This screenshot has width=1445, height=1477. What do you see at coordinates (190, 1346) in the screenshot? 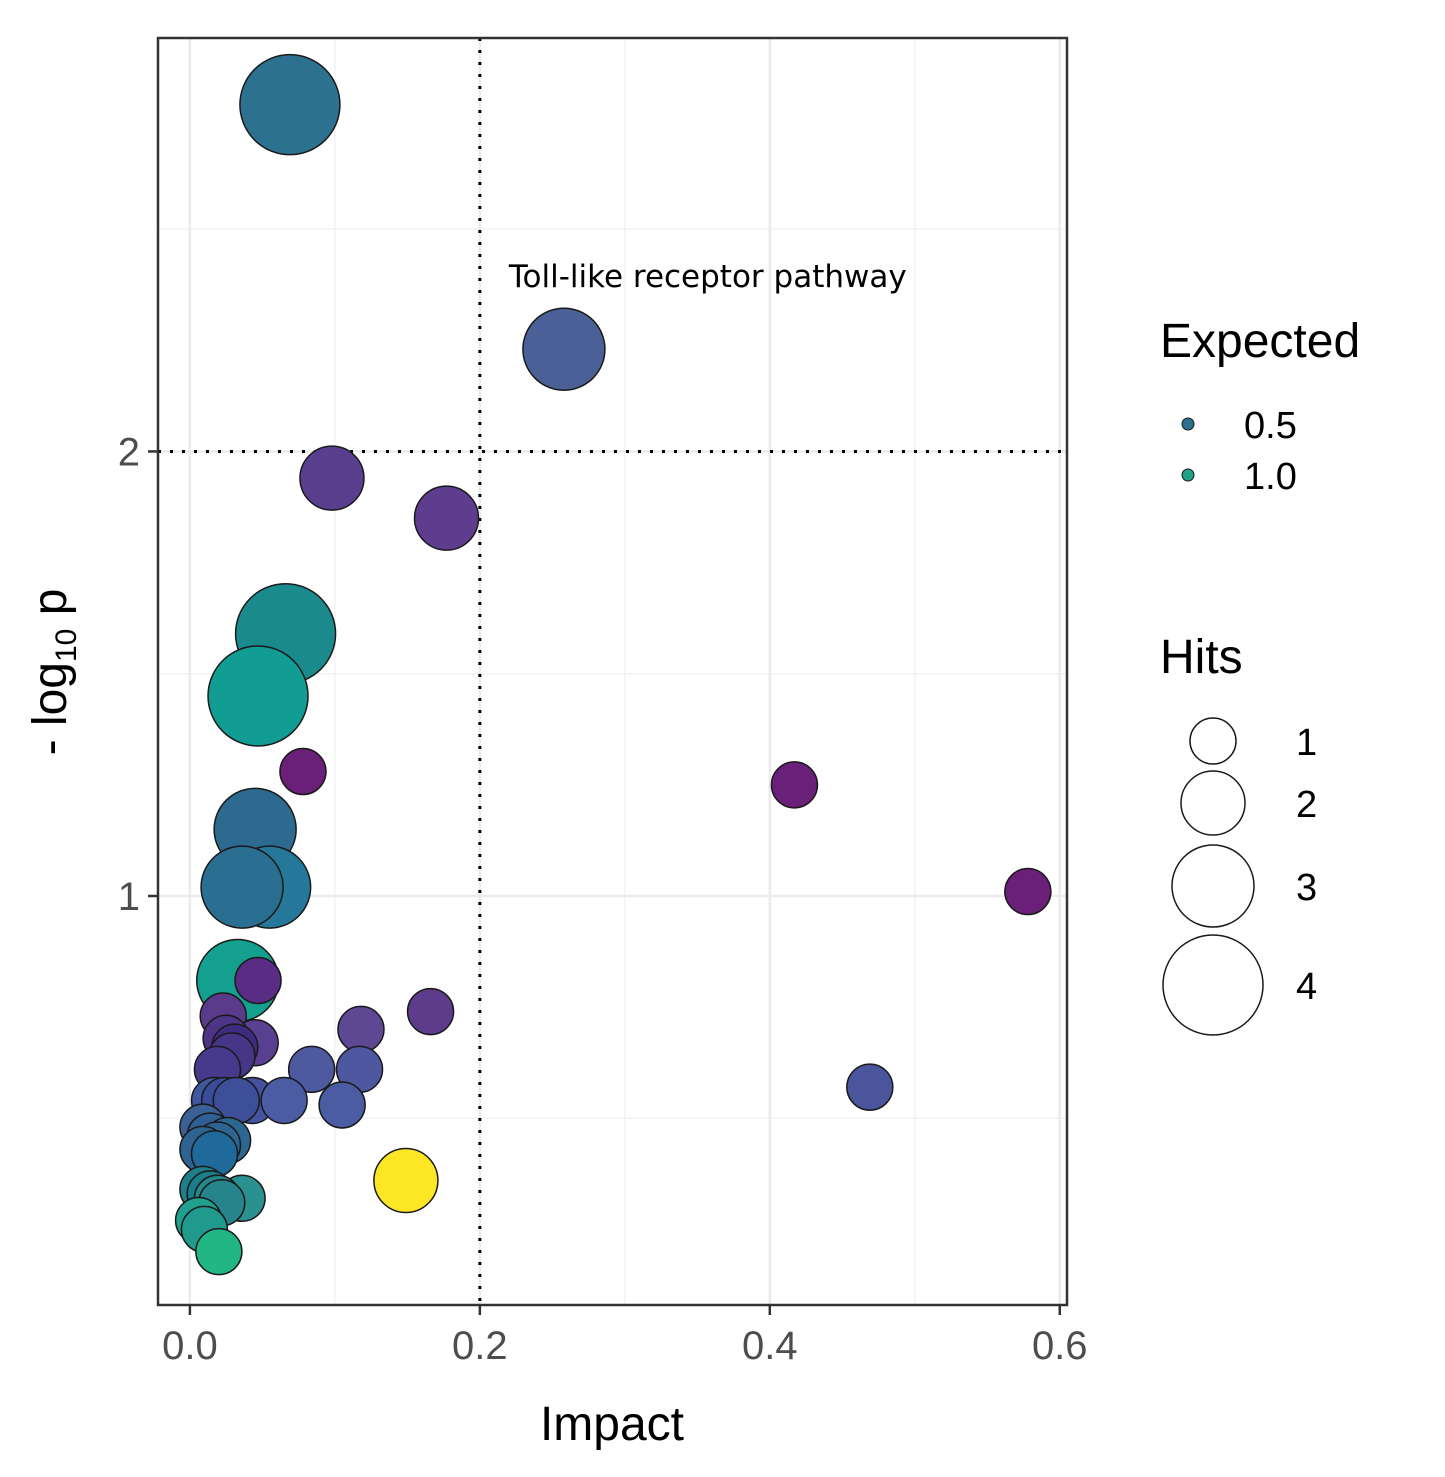
I see `x-tick-label: 0.0` at bounding box center [190, 1346].